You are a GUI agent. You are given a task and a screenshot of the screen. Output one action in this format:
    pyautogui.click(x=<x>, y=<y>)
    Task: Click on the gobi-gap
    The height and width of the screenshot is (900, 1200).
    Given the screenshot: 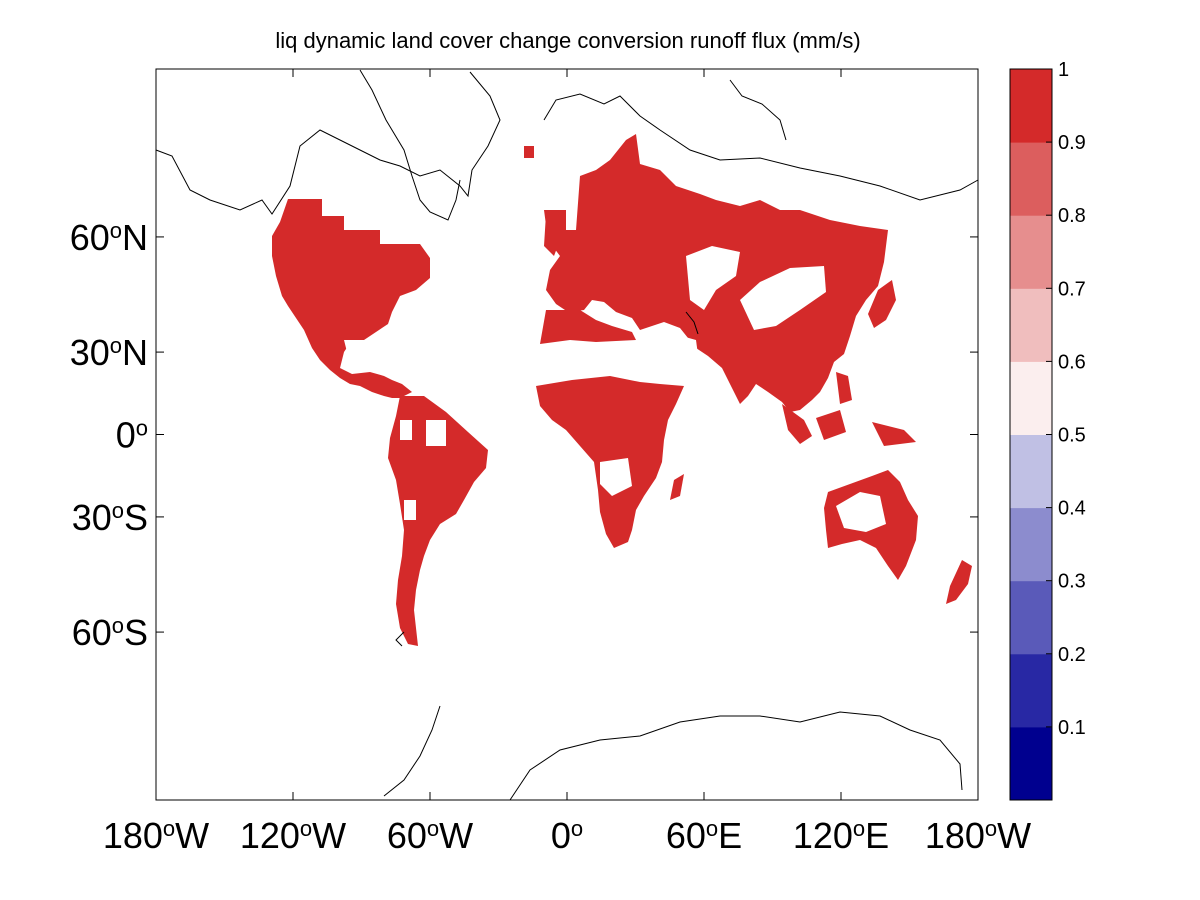 What is the action you would take?
    pyautogui.click(x=783, y=298)
    